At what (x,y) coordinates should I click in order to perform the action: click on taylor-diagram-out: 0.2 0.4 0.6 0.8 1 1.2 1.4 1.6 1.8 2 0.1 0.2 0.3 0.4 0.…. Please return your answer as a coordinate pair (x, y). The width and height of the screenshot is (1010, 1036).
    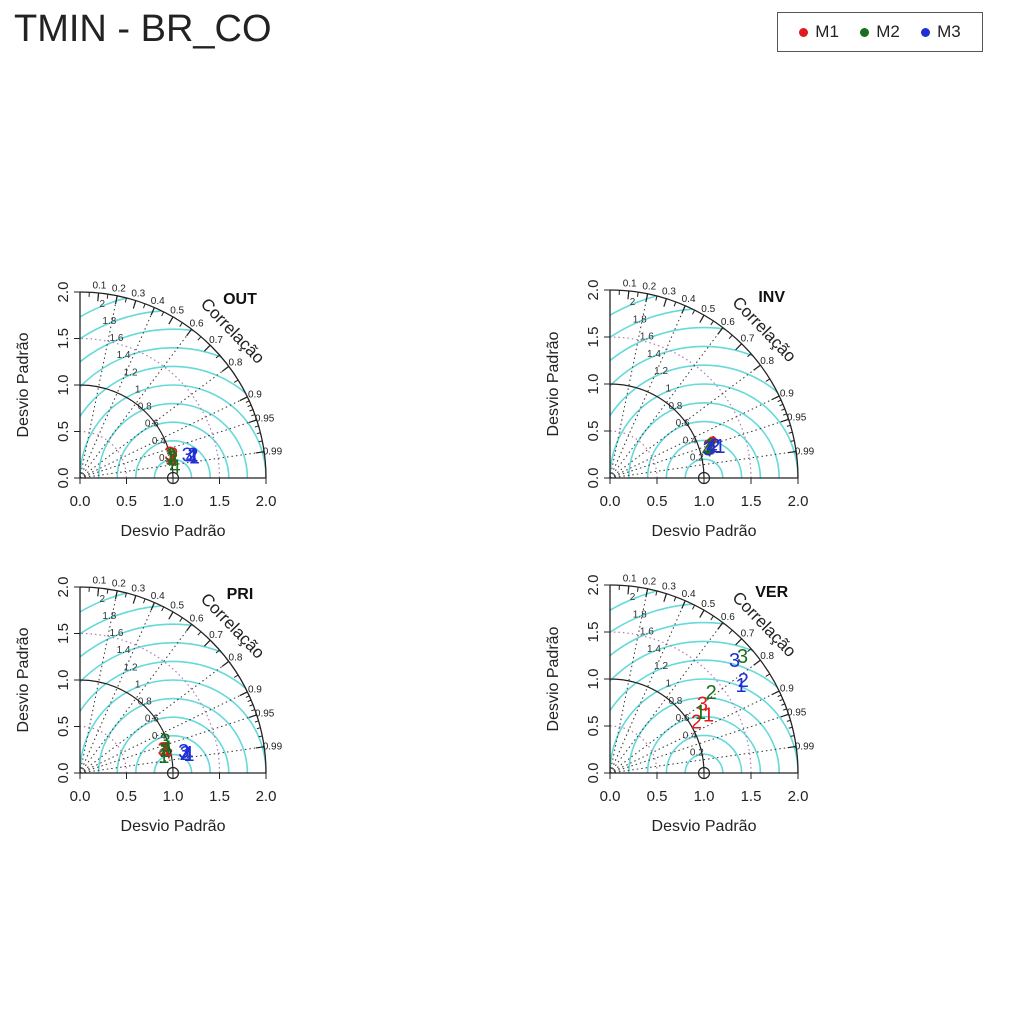
    Looking at the image, I should click on (149, 410).